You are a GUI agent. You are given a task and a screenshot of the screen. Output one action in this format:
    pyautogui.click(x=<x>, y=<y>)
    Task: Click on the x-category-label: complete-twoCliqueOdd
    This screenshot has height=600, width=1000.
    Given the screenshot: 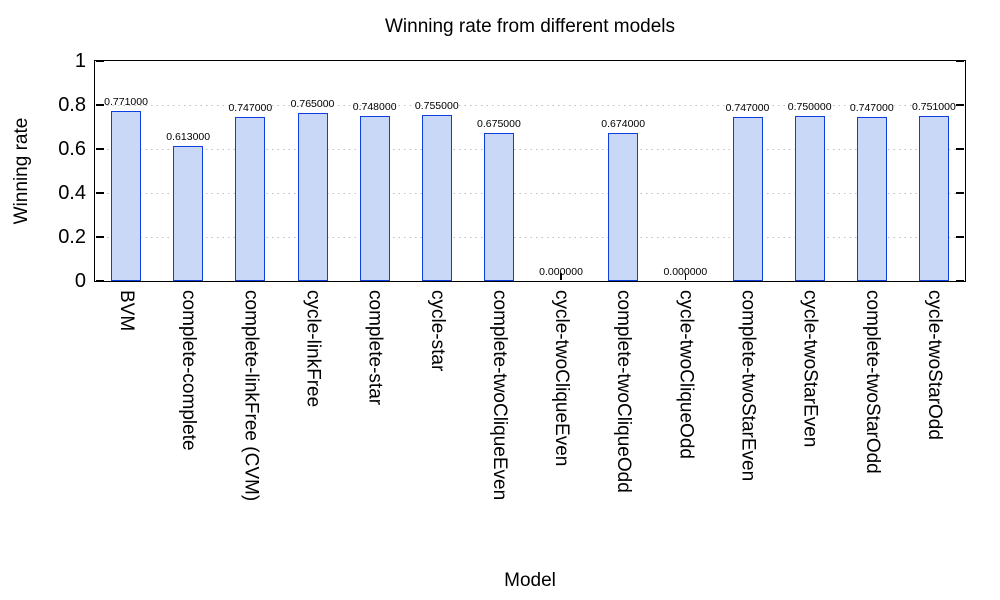 What is the action you would take?
    pyautogui.click(x=624, y=391)
    